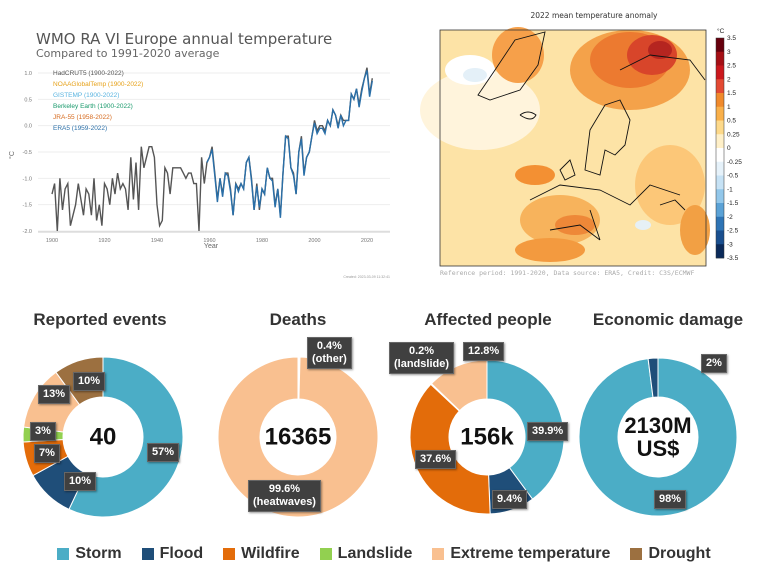 The image size is (768, 584). I want to click on chart-title: WMO RA VI Europe annual temperature, so click(184, 39).